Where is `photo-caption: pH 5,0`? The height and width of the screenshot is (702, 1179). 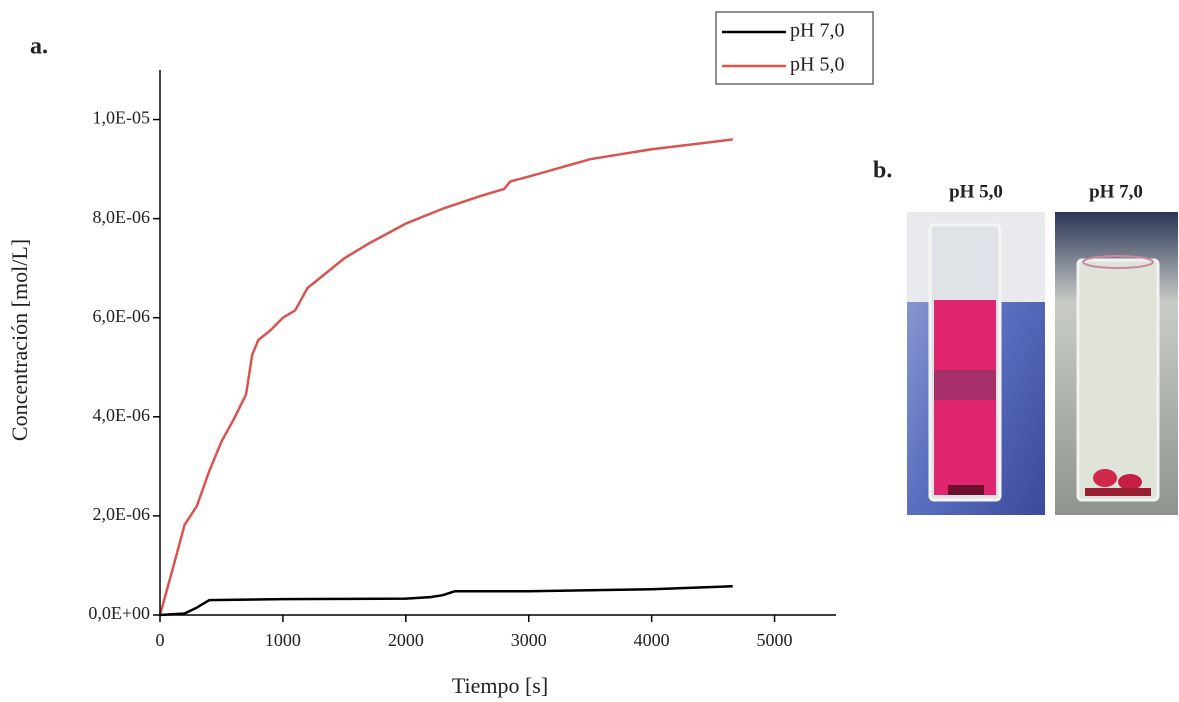 photo-caption: pH 5,0 is located at coordinates (976, 191).